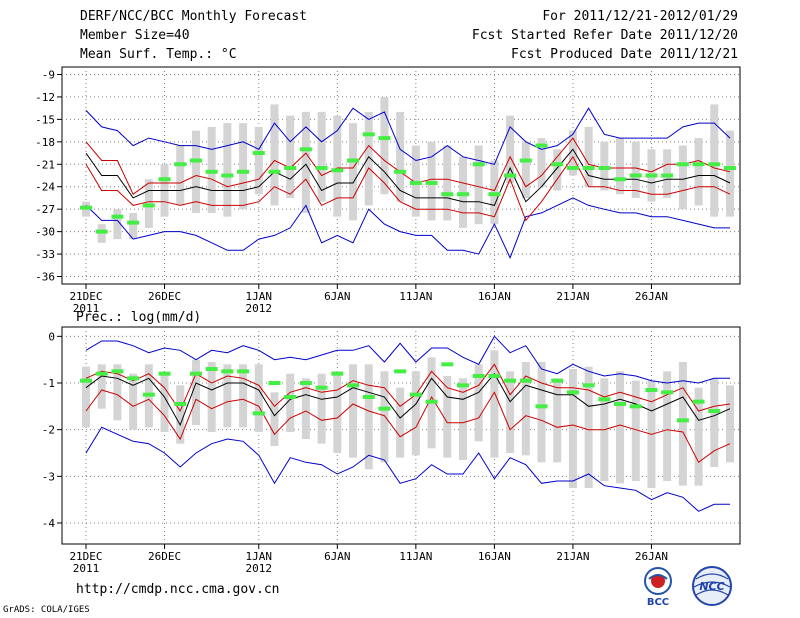 This screenshot has height=618, width=800. I want to click on y-tick-label: -4, so click(49, 523).